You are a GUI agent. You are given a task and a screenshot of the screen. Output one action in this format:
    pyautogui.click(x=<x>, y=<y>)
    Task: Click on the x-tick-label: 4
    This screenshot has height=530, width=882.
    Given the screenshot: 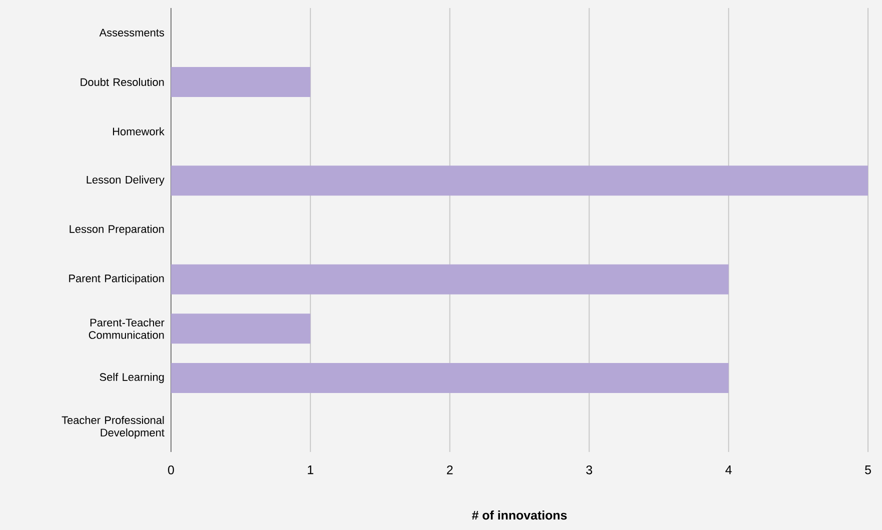 What is the action you would take?
    pyautogui.click(x=728, y=470)
    